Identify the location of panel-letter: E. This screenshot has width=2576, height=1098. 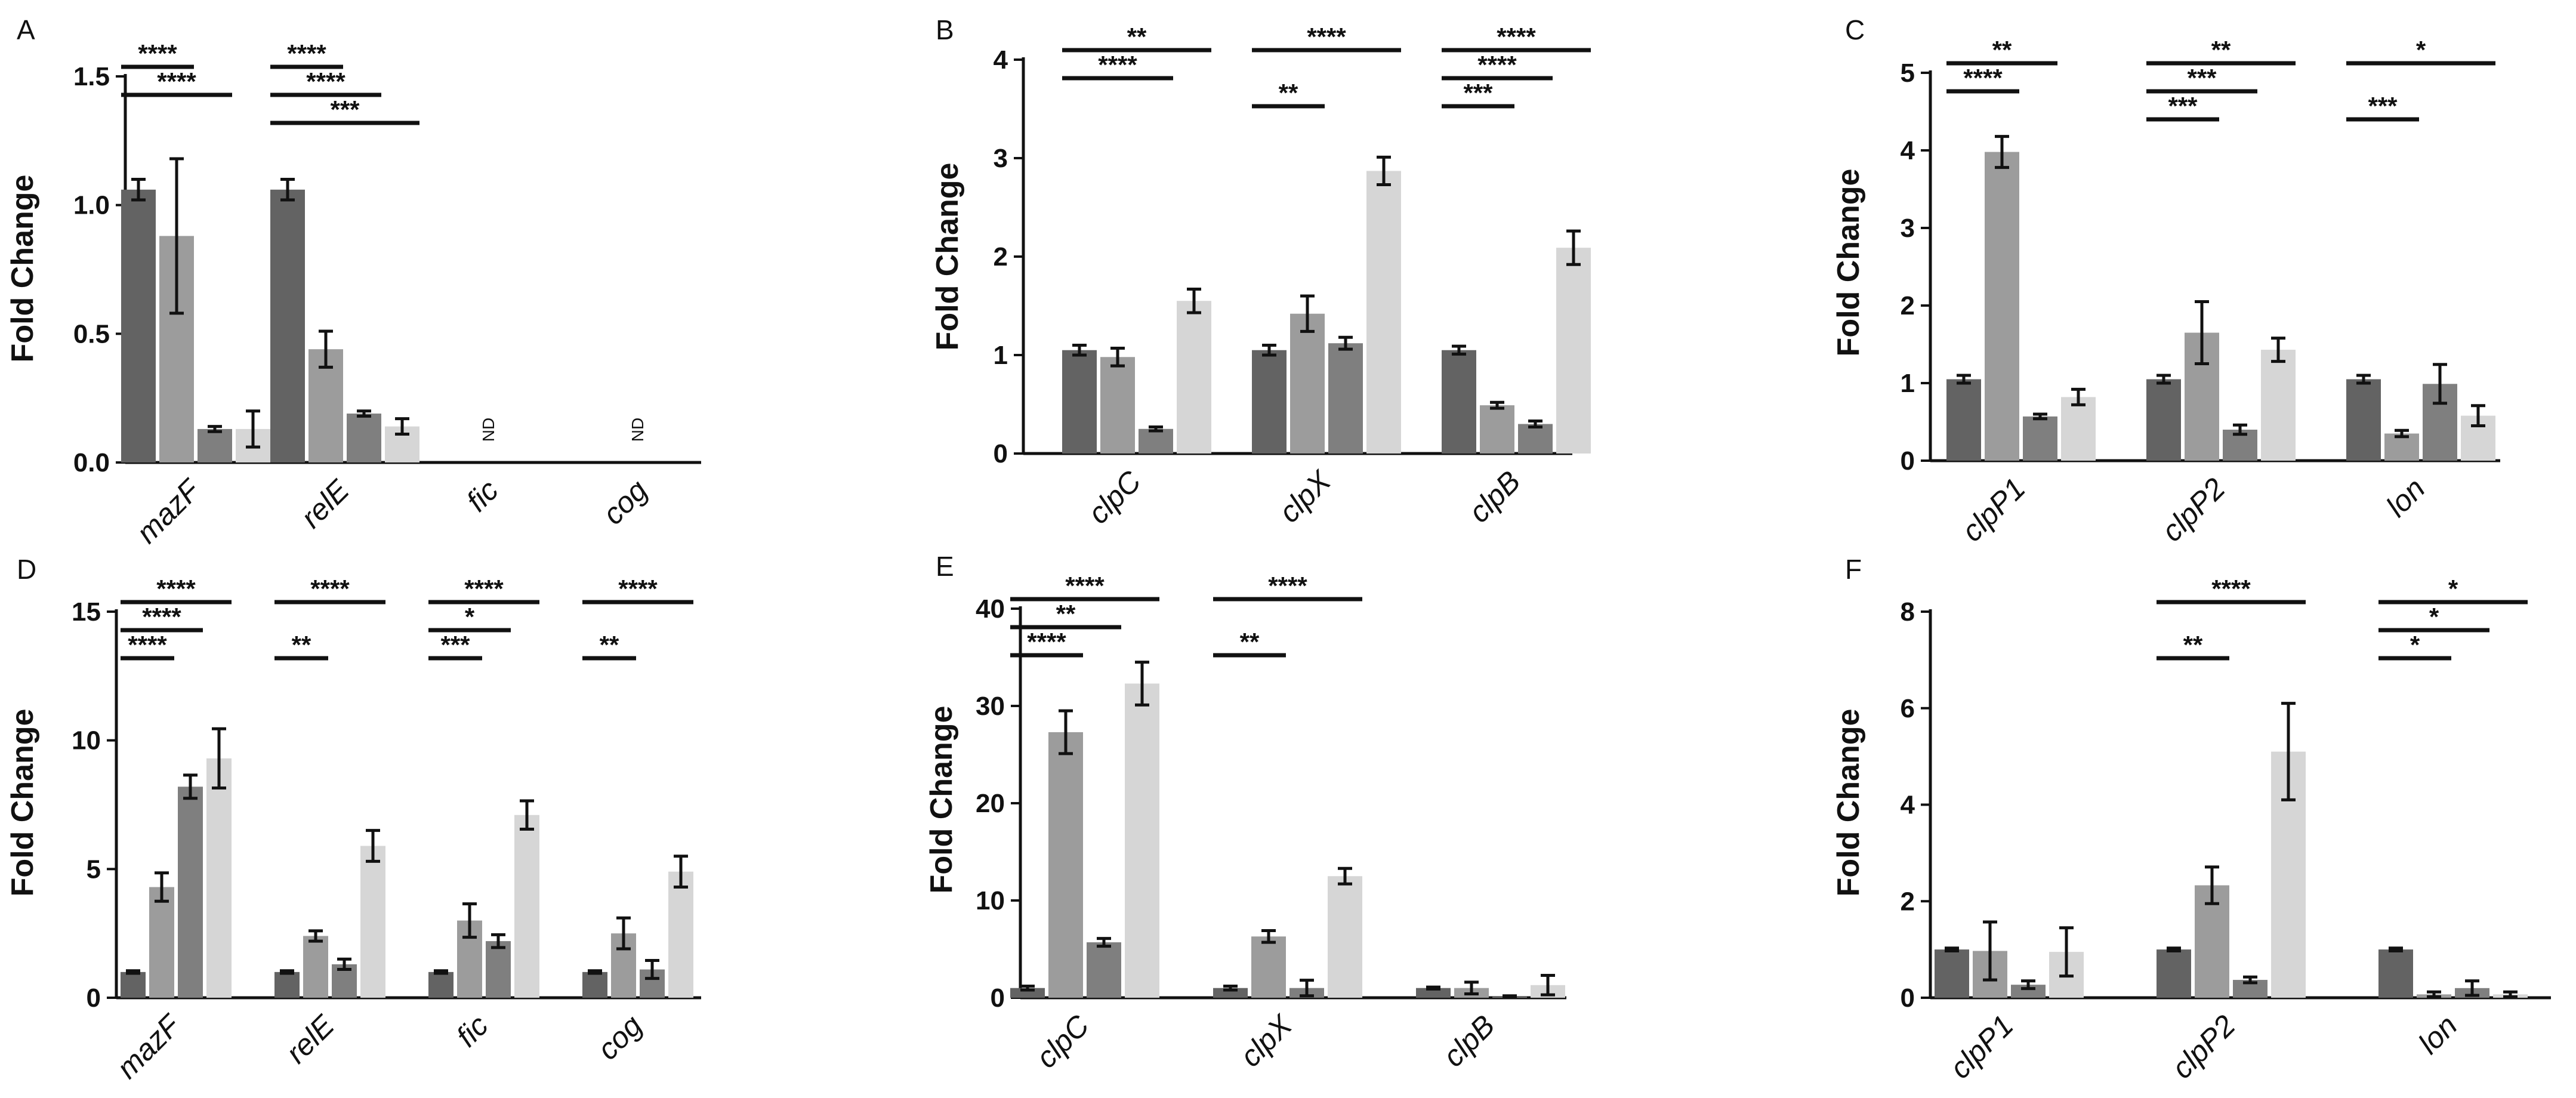
(945, 566).